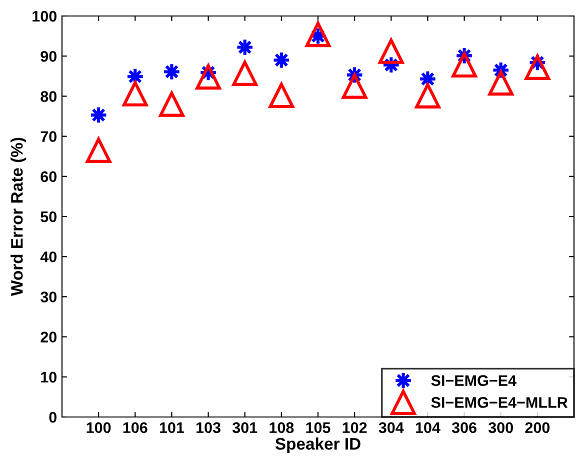  What do you see at coordinates (48, 297) in the screenshot?
I see `y-tick-label: 30` at bounding box center [48, 297].